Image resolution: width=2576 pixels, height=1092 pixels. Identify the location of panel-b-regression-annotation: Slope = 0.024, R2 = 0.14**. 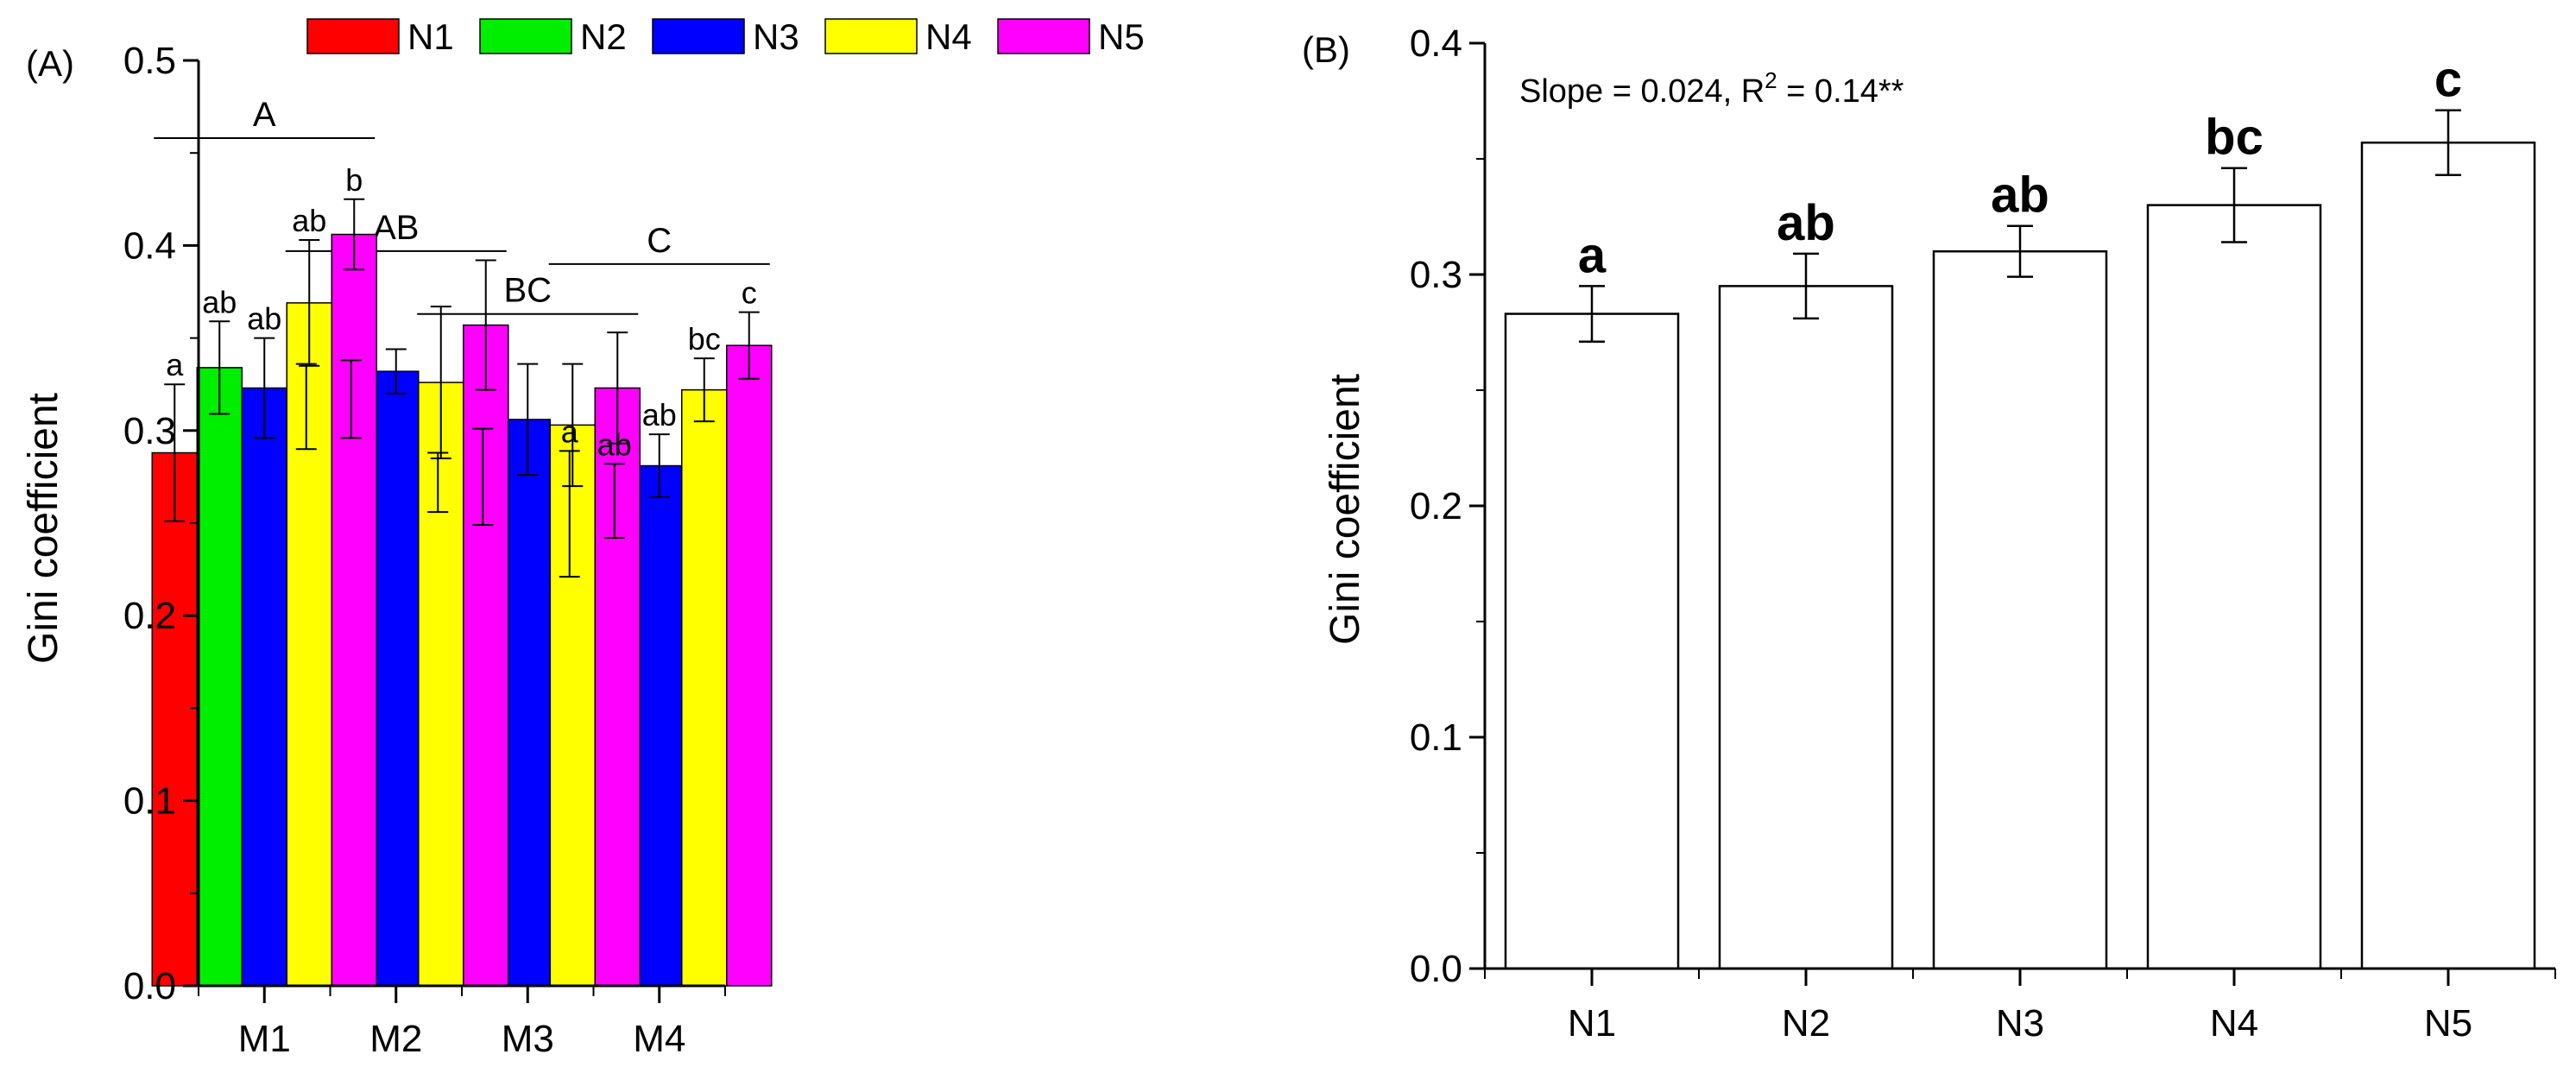
(1711, 89).